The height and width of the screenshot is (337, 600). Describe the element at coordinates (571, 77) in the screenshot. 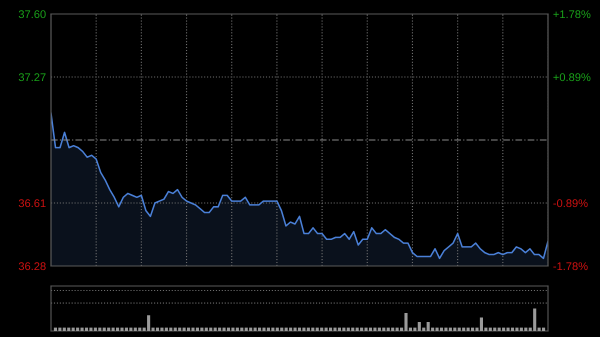

I see `y2-tick-label: +0.89%` at that location.